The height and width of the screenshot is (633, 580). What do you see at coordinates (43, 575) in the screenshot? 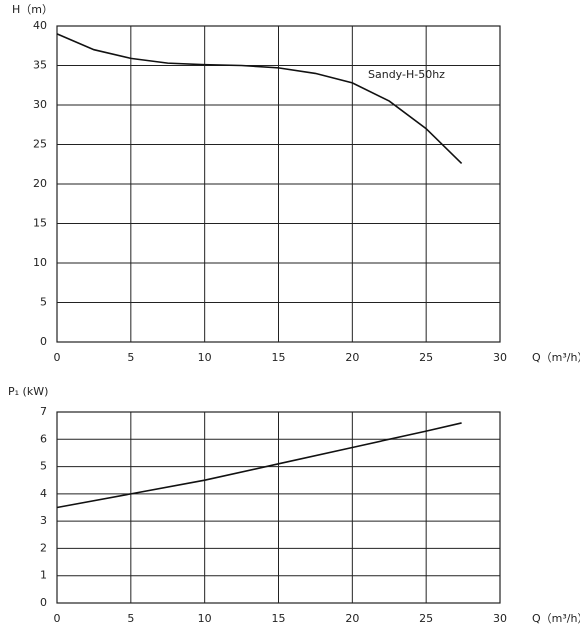
I see `y-tick-label: 1` at bounding box center [43, 575].